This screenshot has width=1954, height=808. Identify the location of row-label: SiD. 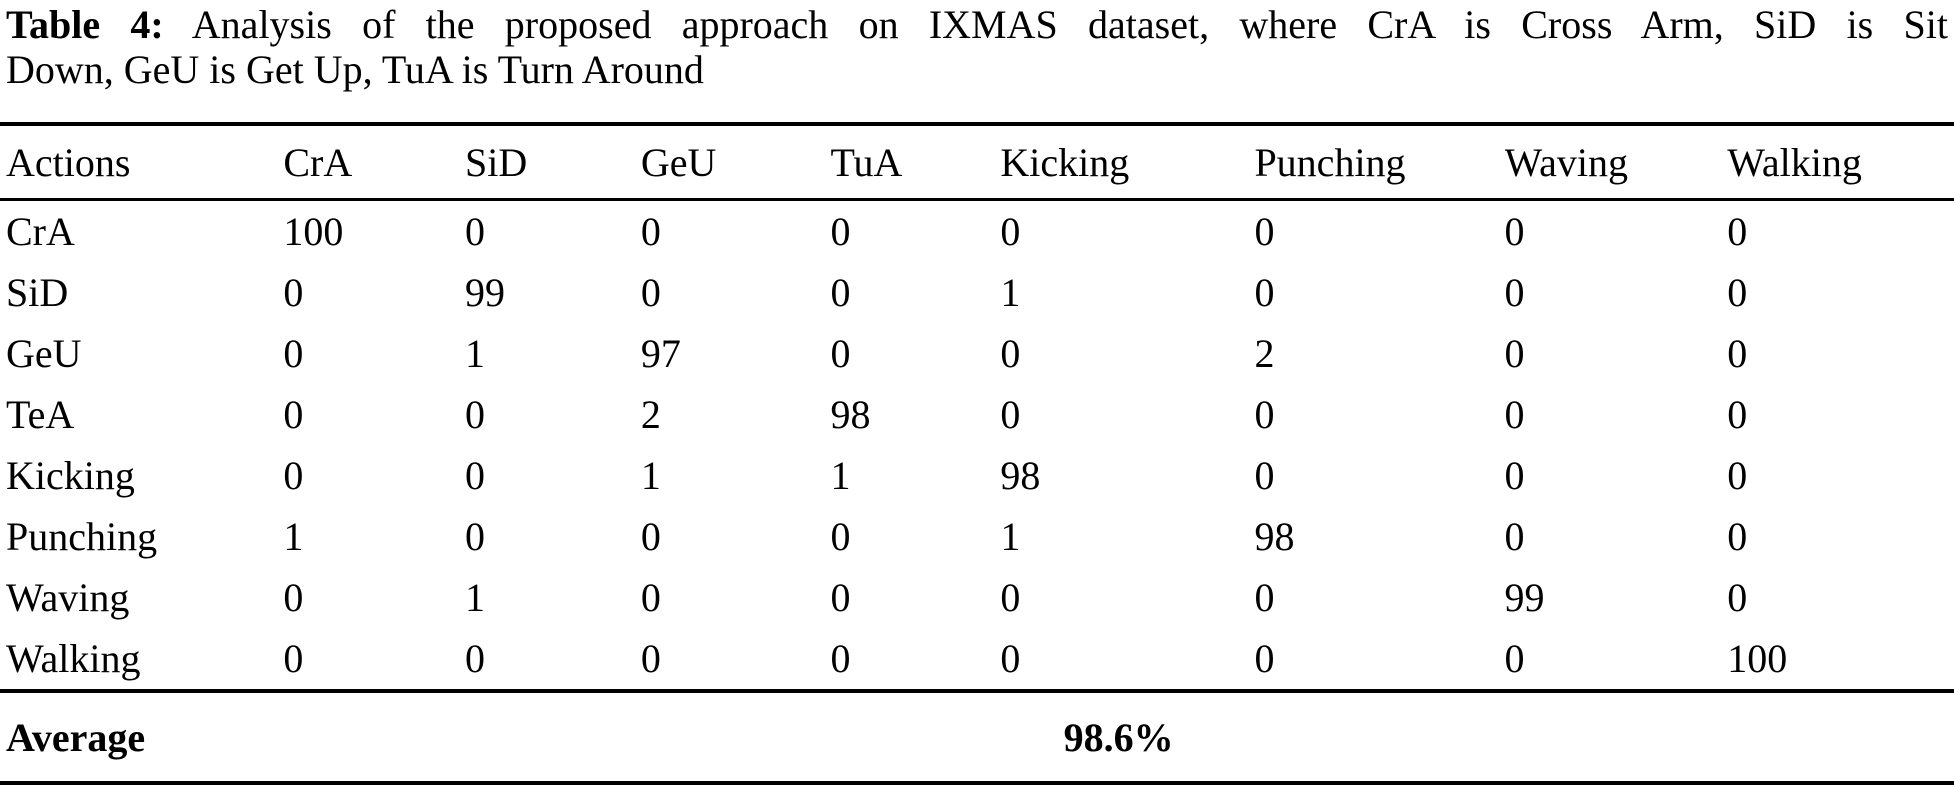
(37, 292).